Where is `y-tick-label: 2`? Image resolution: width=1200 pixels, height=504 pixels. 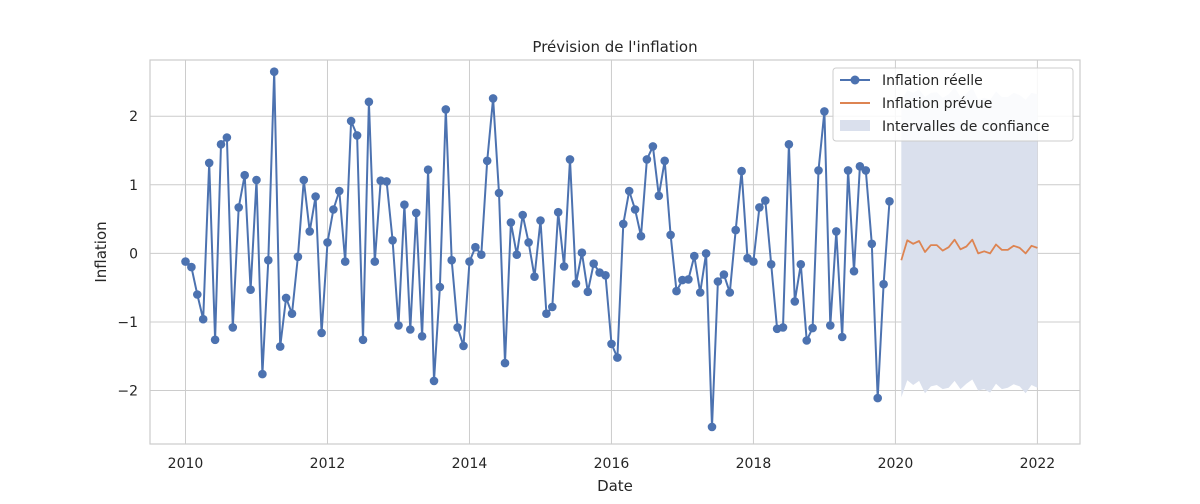
y-tick-label: 2 is located at coordinates (133, 117).